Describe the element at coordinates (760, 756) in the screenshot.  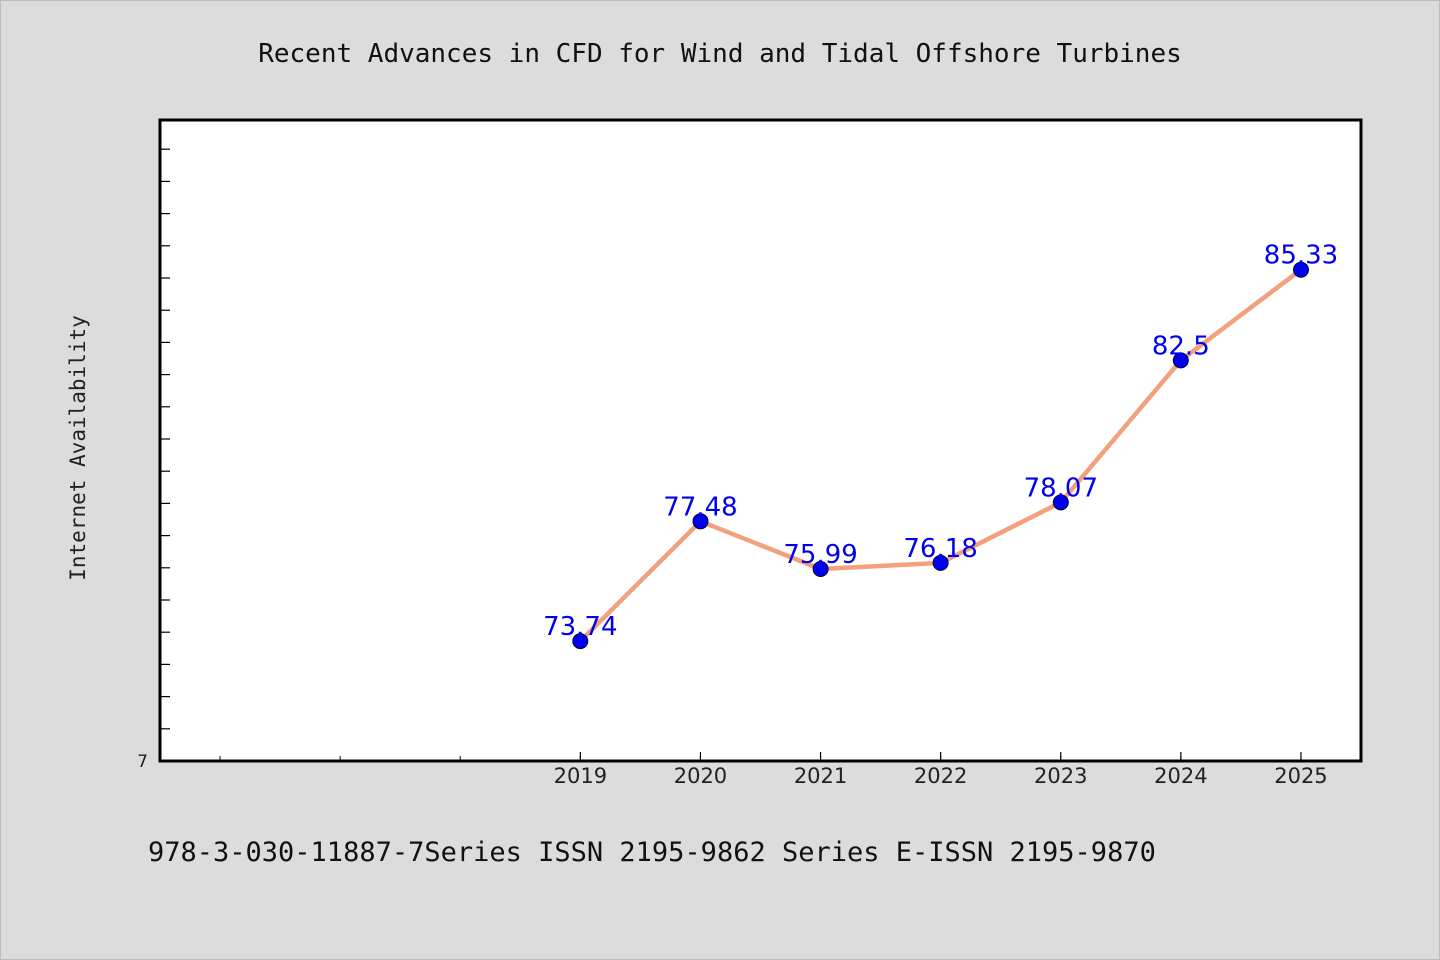
I see `x-axis-ticks` at that location.